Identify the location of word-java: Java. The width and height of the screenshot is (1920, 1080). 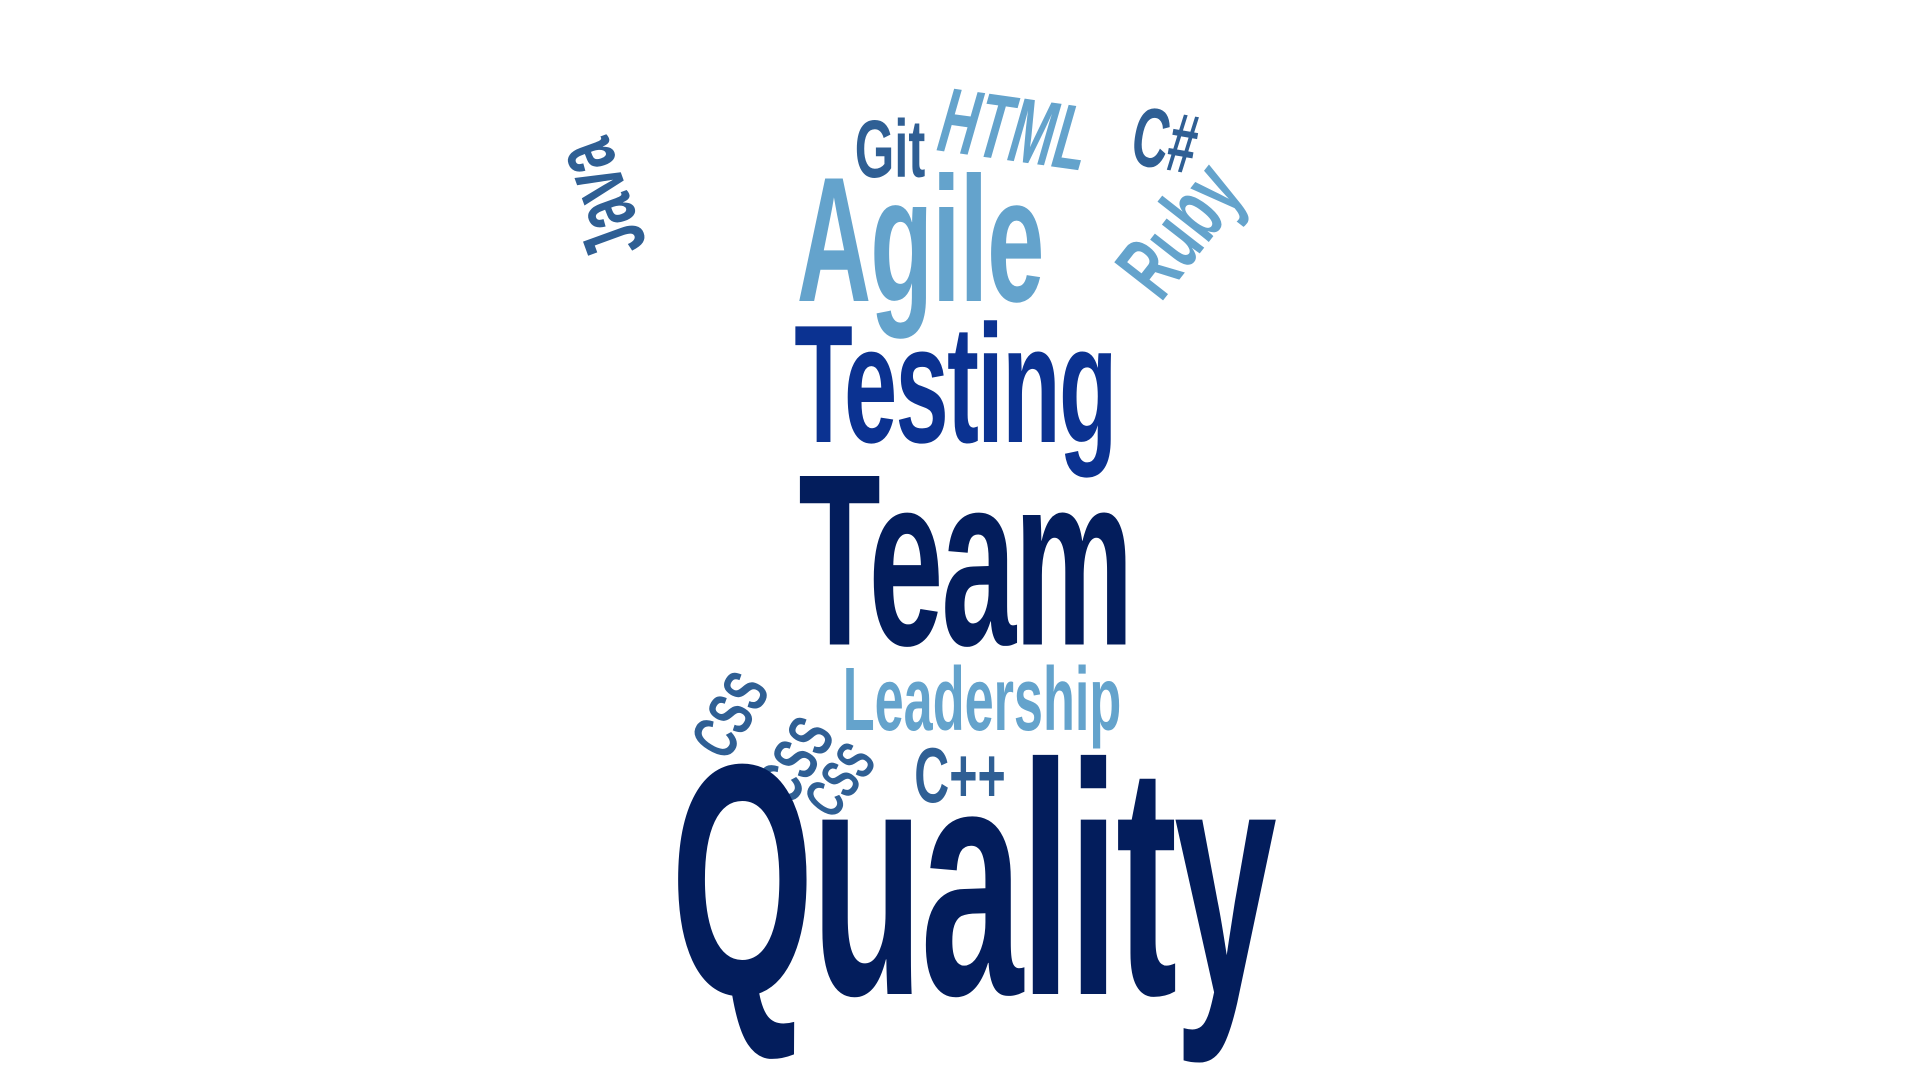
(600, 200).